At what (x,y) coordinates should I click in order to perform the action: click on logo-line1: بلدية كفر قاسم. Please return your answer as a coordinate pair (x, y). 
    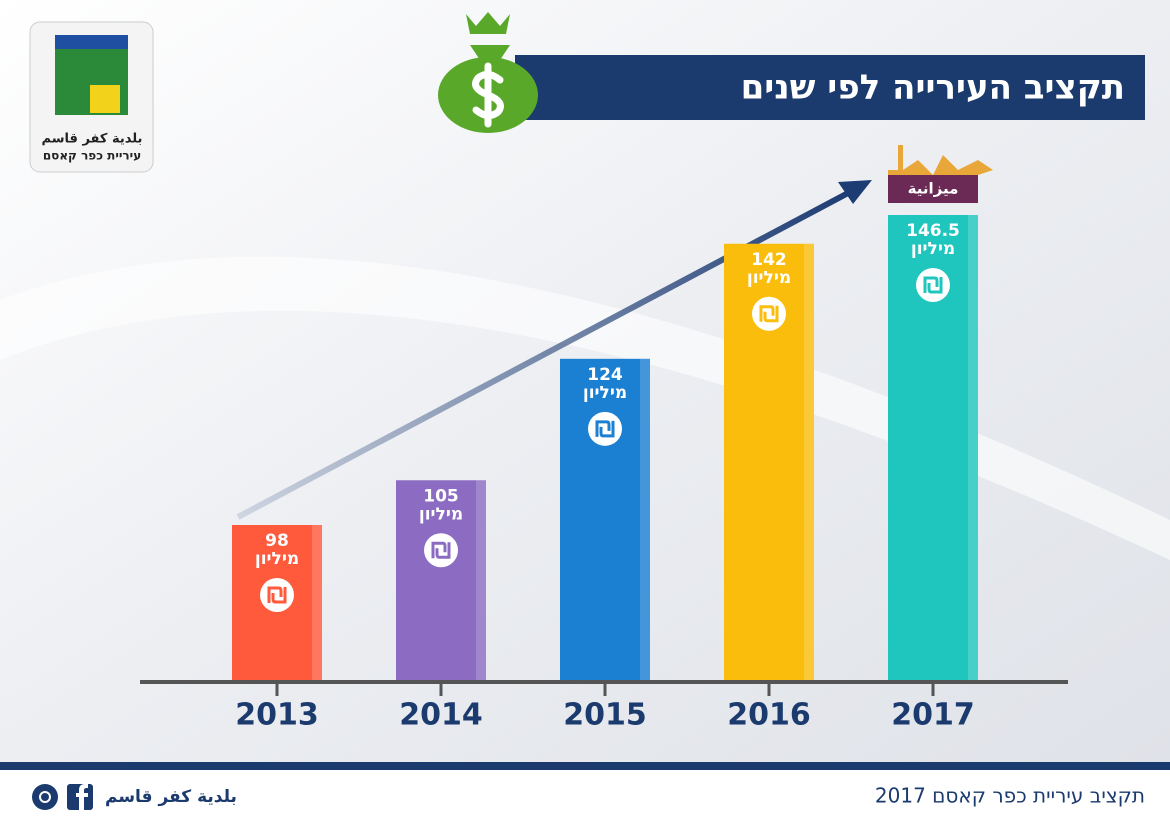
    Looking at the image, I should click on (92, 139).